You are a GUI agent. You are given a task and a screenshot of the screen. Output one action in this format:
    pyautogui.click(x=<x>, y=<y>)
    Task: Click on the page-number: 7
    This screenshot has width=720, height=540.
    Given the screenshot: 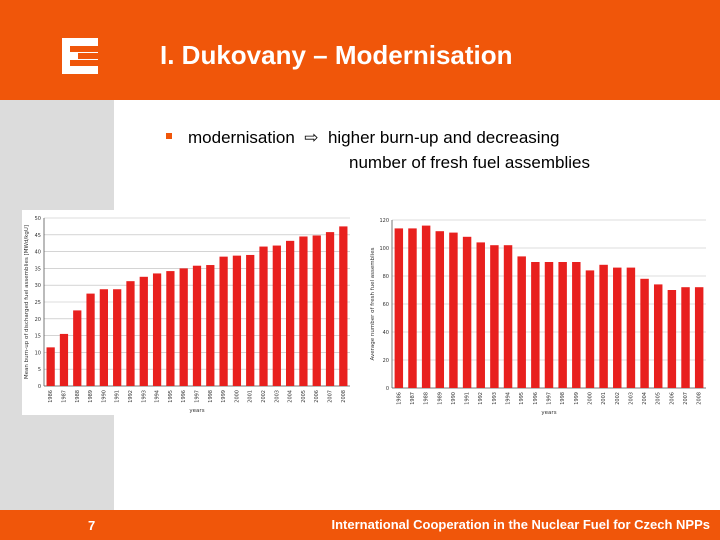 What is the action you would take?
    pyautogui.click(x=92, y=525)
    